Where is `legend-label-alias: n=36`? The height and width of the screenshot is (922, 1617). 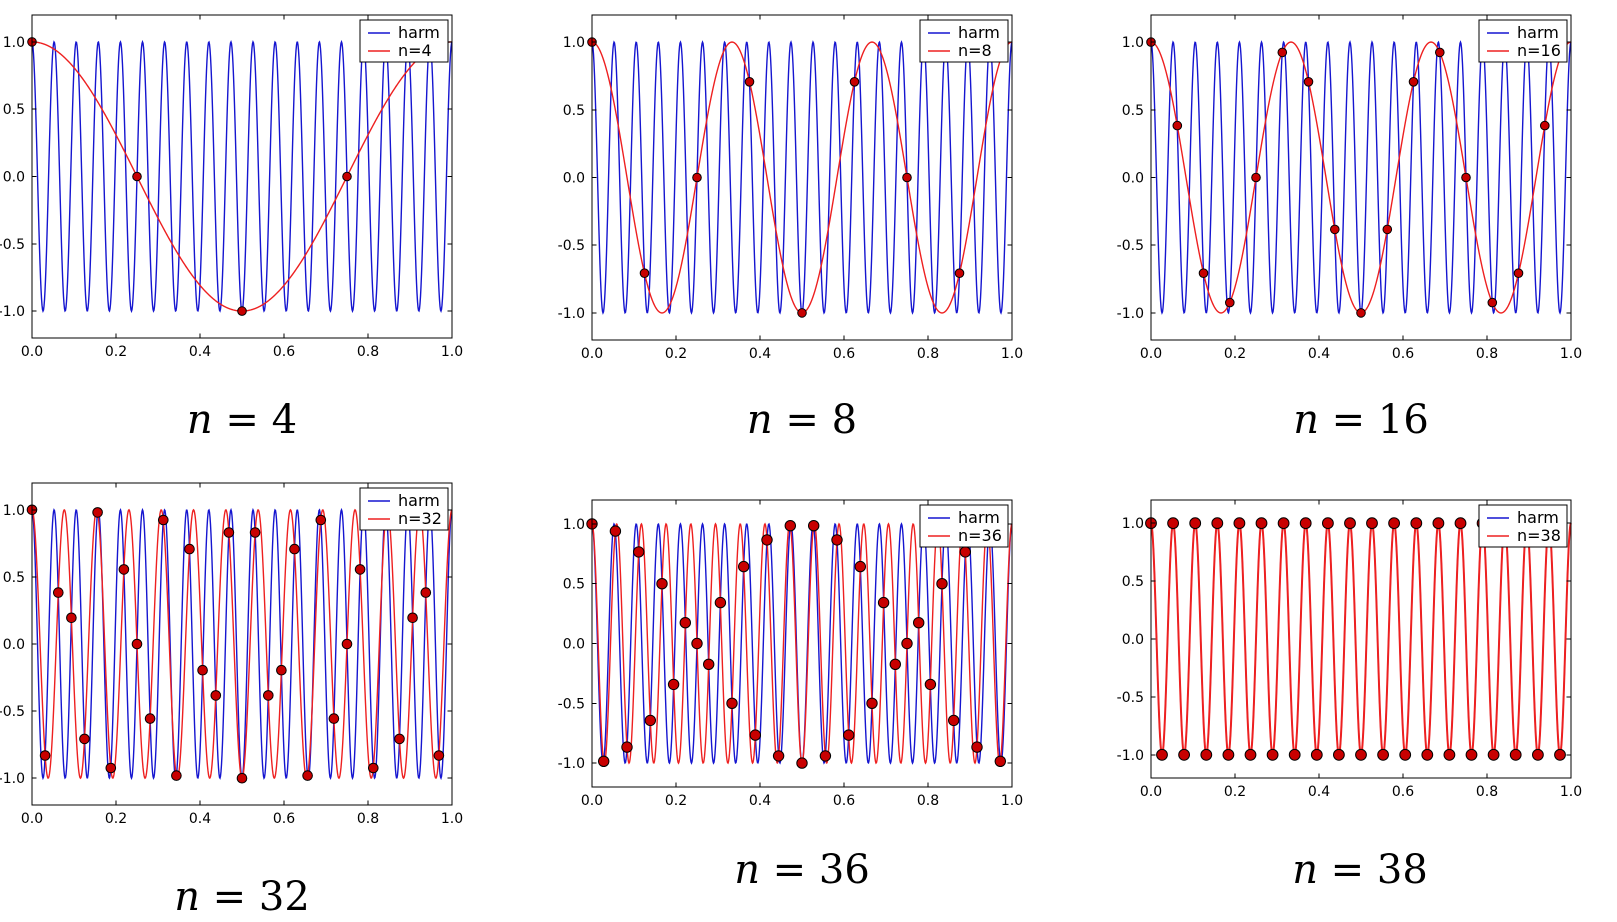
legend-label-alias: n=36 is located at coordinates (980, 535).